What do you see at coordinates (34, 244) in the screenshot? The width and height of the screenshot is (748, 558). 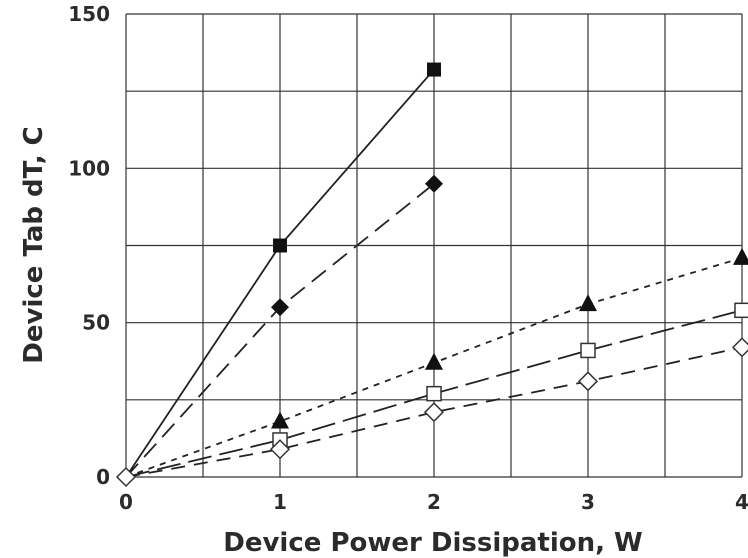 I see `y-axis-title: Device Tab dT, C` at bounding box center [34, 244].